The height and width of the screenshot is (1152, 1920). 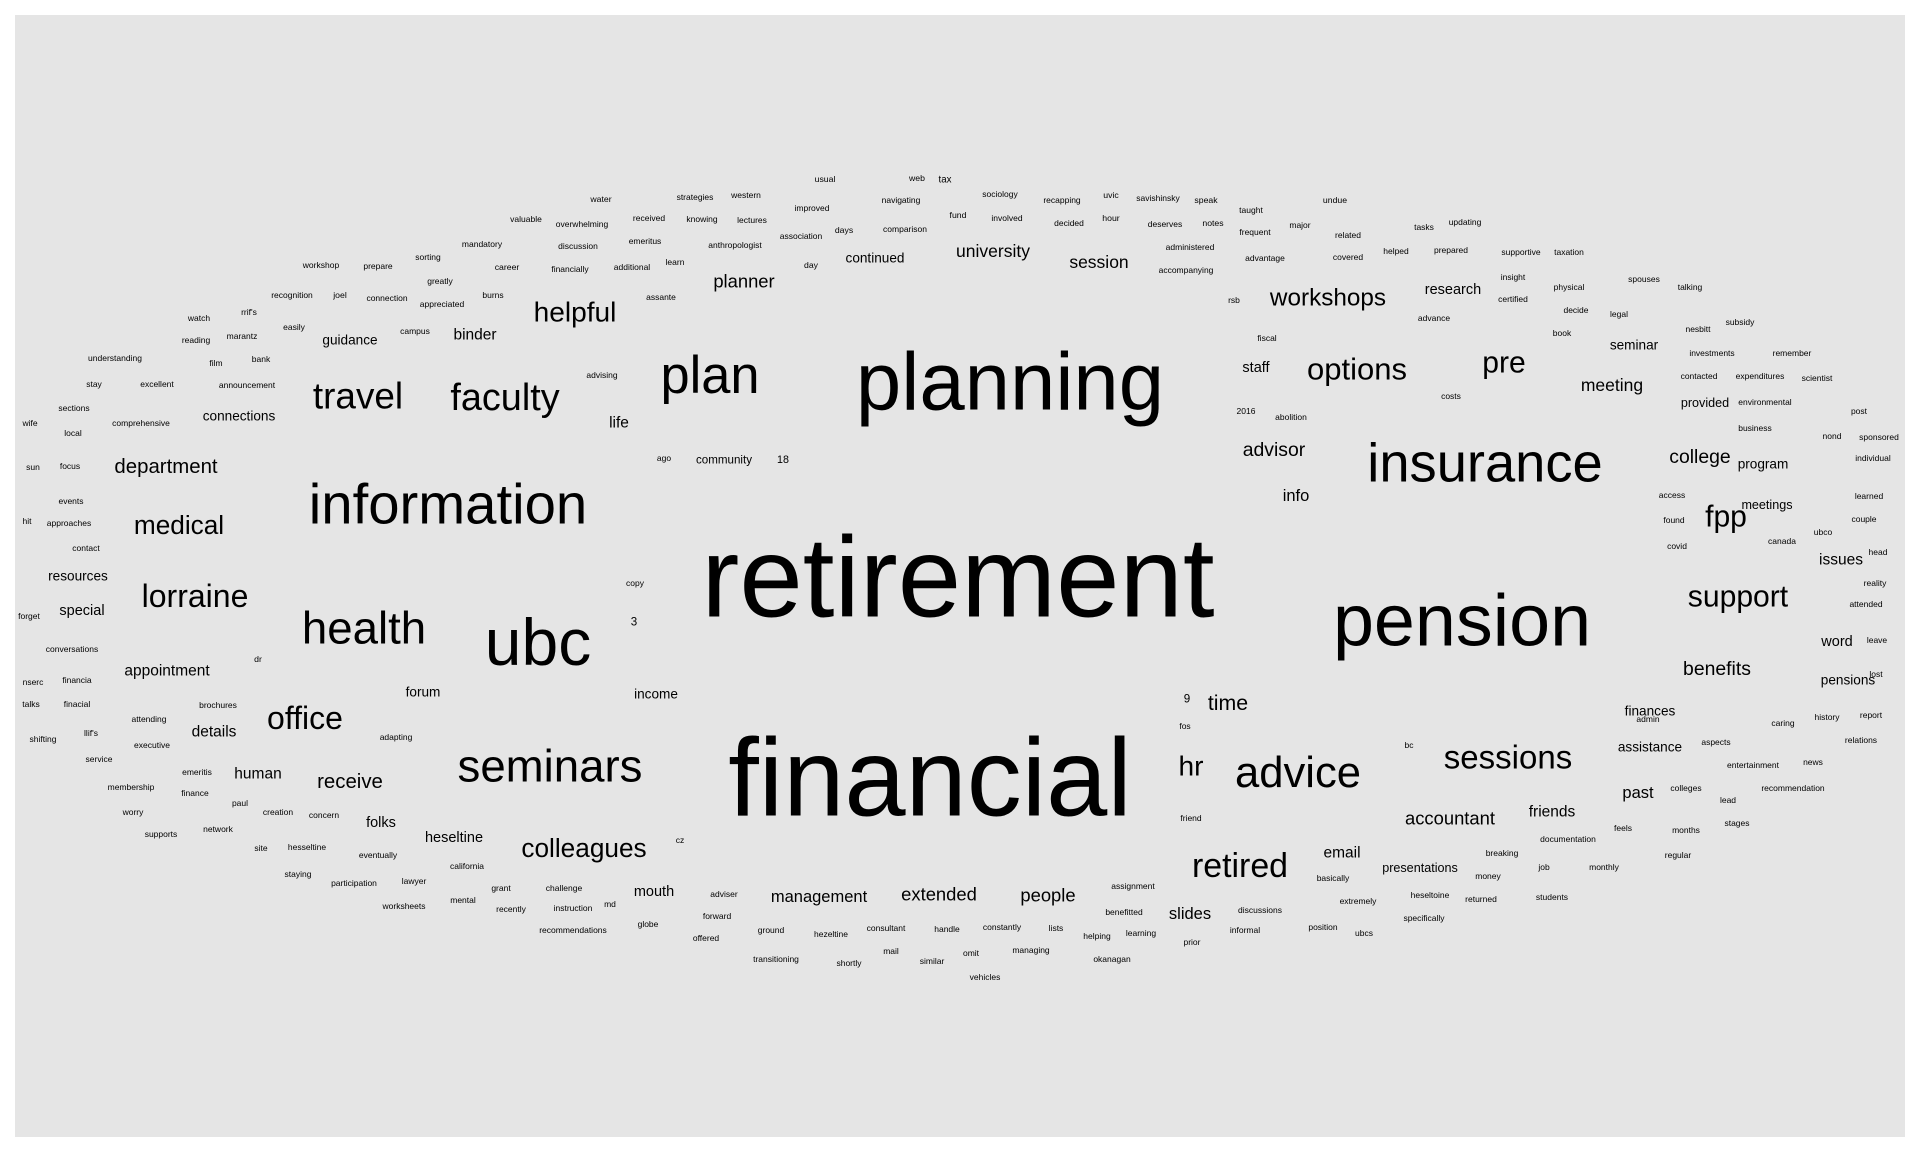 What do you see at coordinates (745, 195) in the screenshot?
I see `cloud-word: western` at bounding box center [745, 195].